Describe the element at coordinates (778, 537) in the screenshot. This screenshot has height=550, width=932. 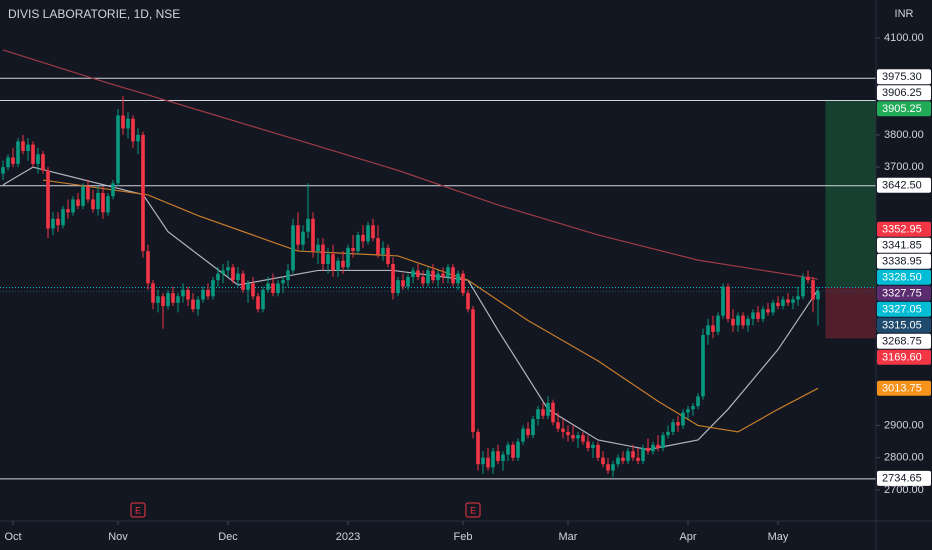
I see `x-tick-label: May` at that location.